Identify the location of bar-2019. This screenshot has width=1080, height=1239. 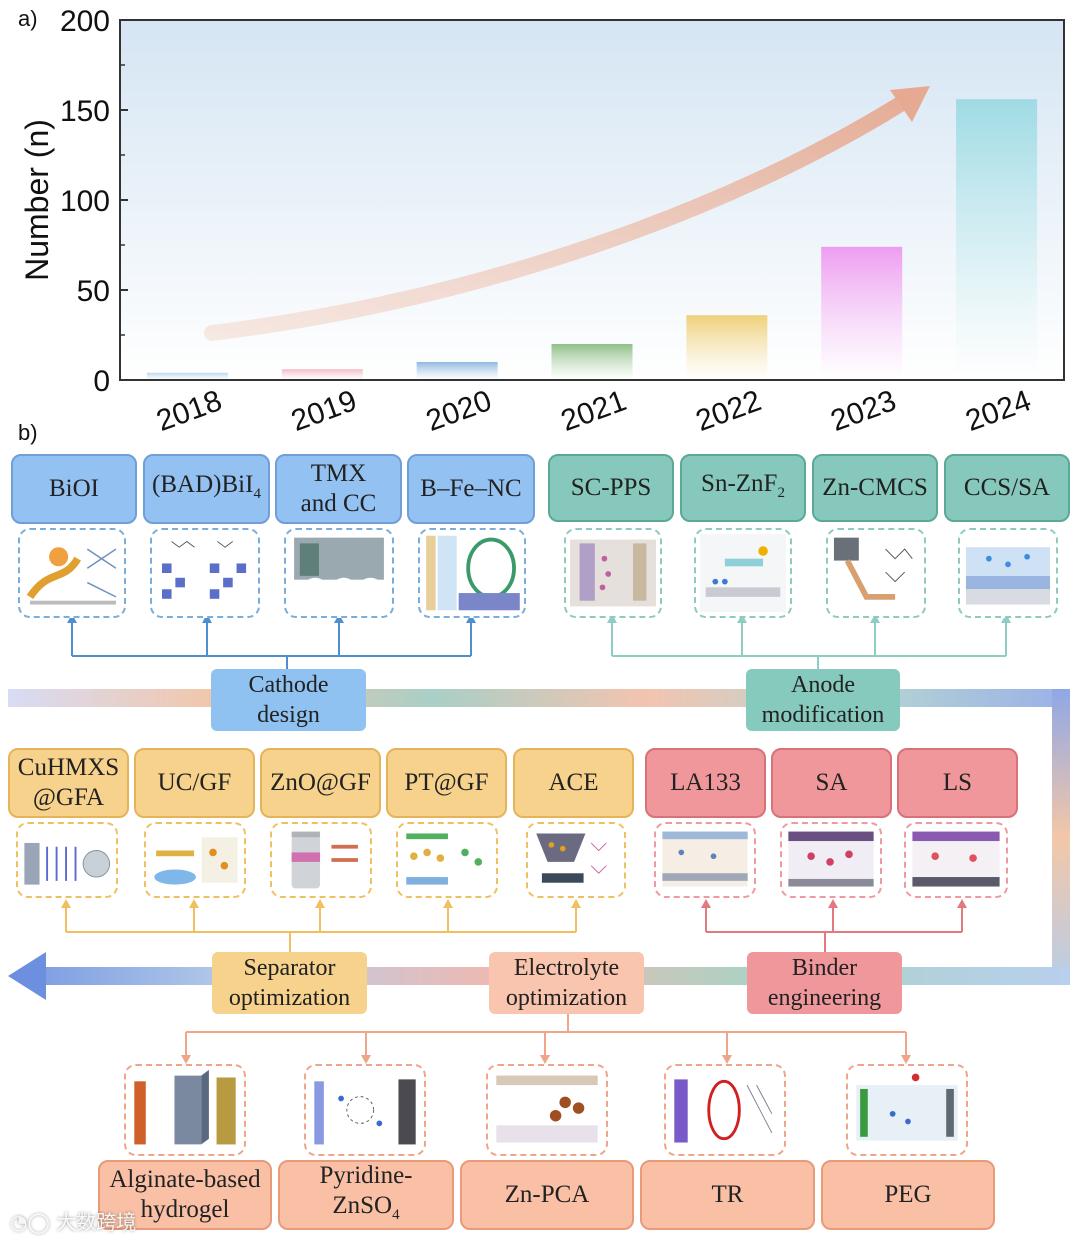
(322, 374).